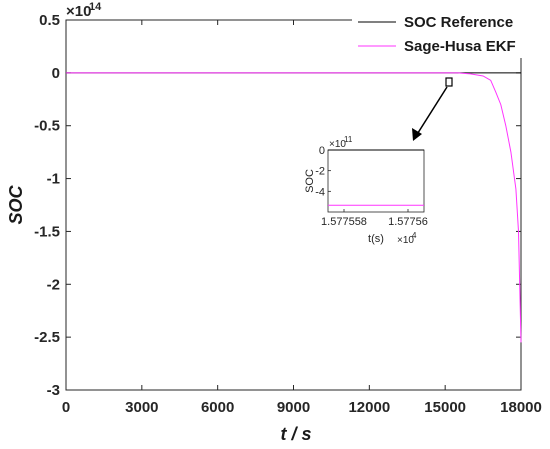  Describe the element at coordinates (217, 407) in the screenshot. I see `x-tick-label: 6000` at that location.